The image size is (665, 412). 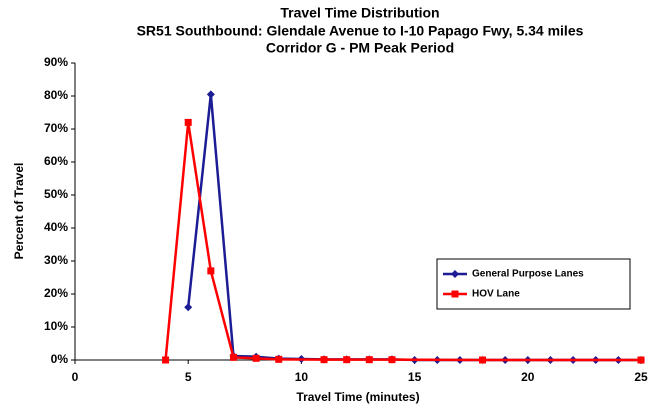 I want to click on y-tick-label: 90%, so click(x=56, y=62).